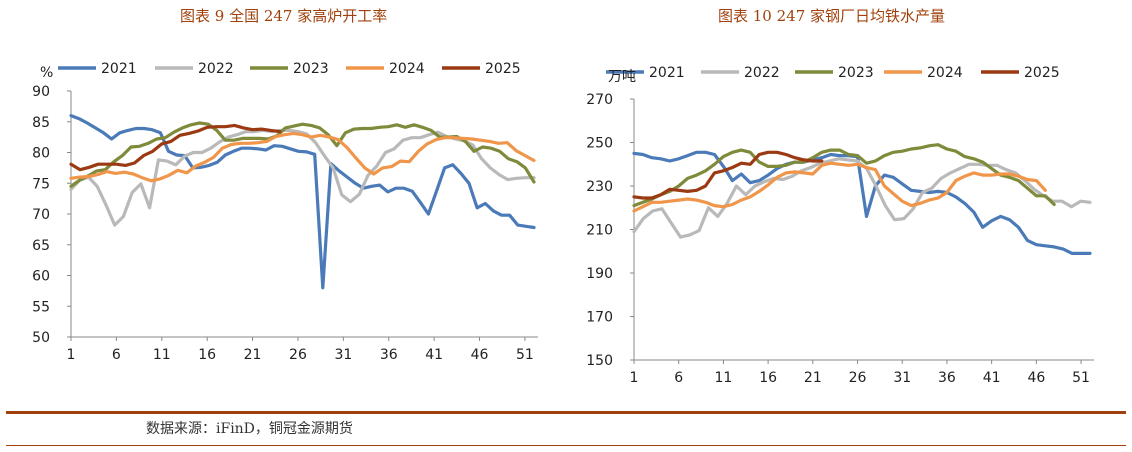  Describe the element at coordinates (41, 123) in the screenshot. I see `y-tick-label: 85` at that location.